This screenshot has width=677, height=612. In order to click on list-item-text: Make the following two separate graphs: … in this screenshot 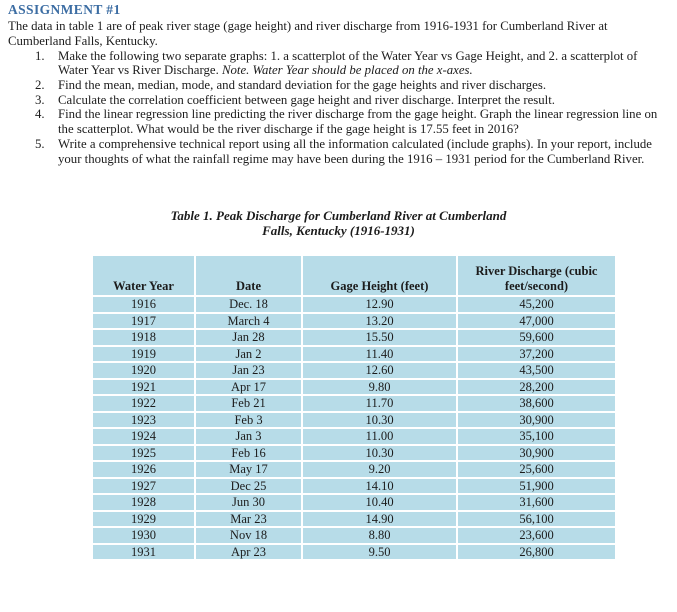, I will do `click(363, 63)`.